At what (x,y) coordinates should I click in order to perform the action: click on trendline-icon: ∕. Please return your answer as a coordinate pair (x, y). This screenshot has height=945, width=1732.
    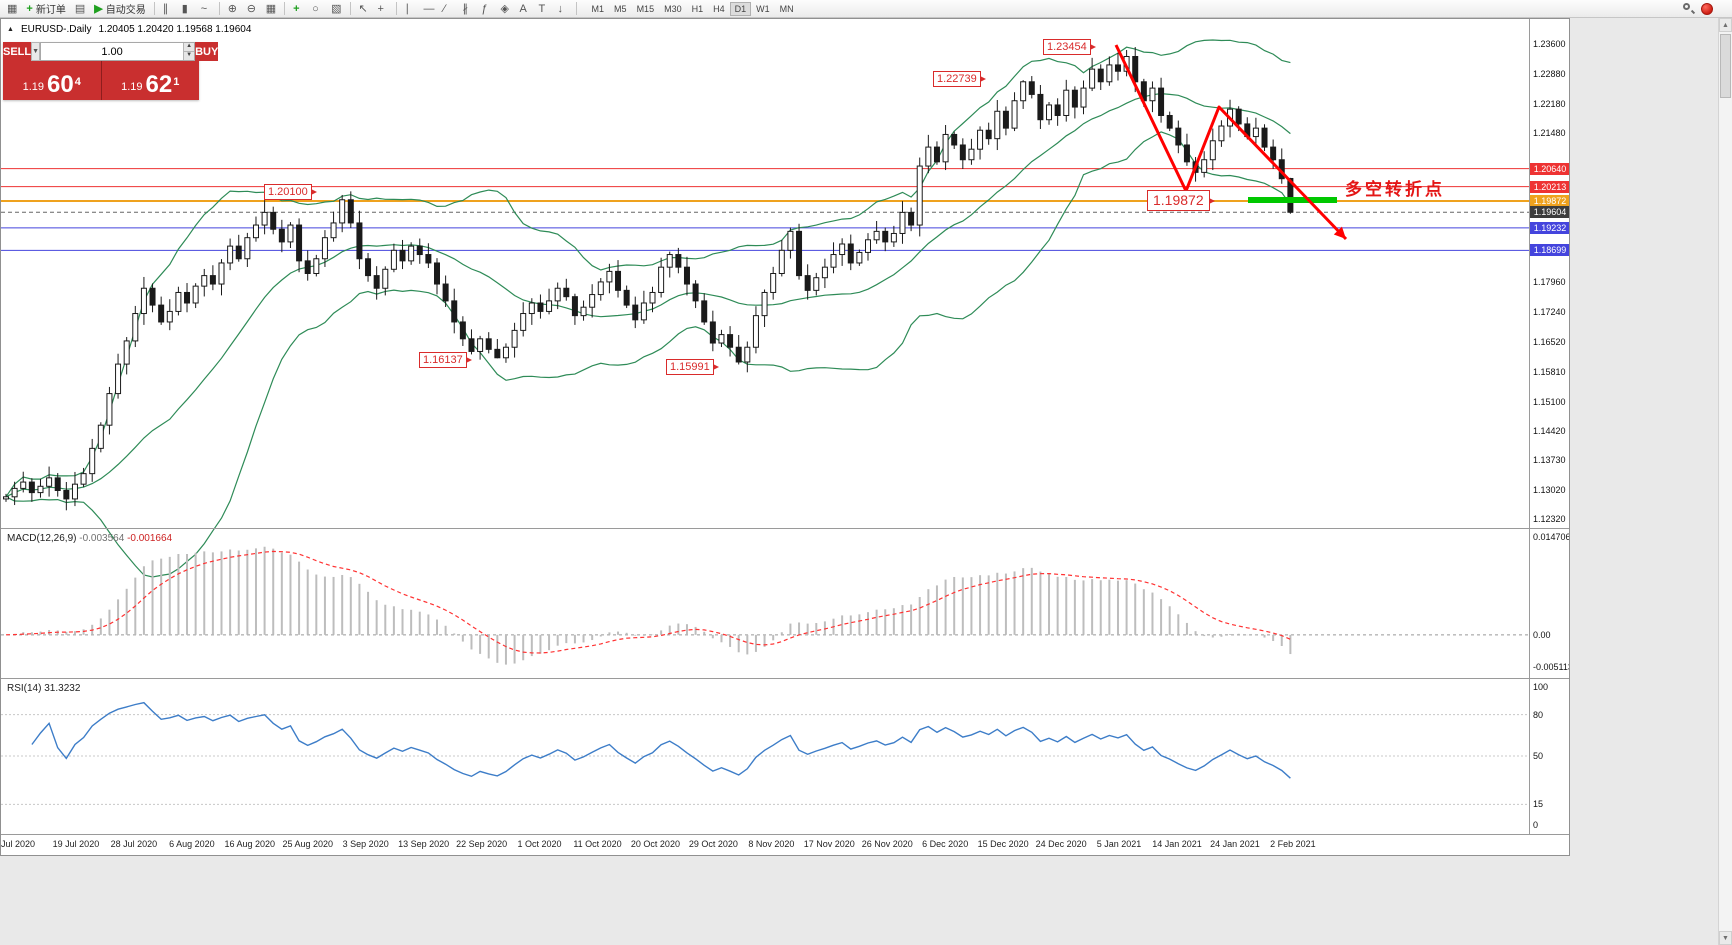
    Looking at the image, I should click on (444, 8).